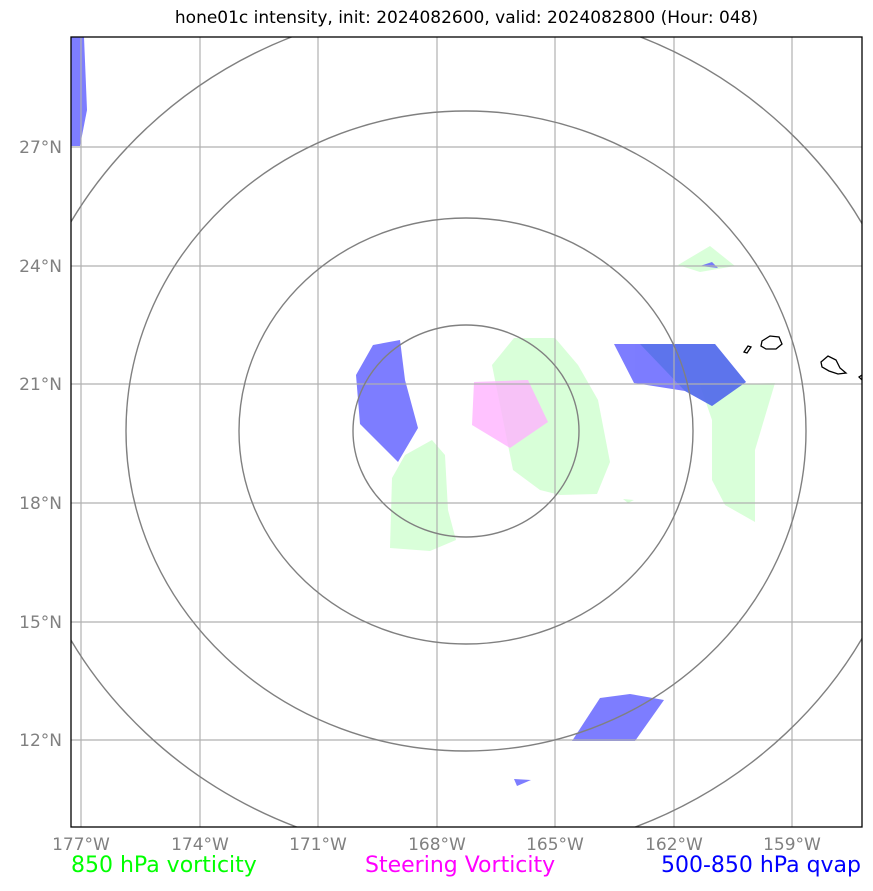 The width and height of the screenshot is (873, 891). What do you see at coordinates (40, 623) in the screenshot?
I see `lat-label: 15°N` at bounding box center [40, 623].